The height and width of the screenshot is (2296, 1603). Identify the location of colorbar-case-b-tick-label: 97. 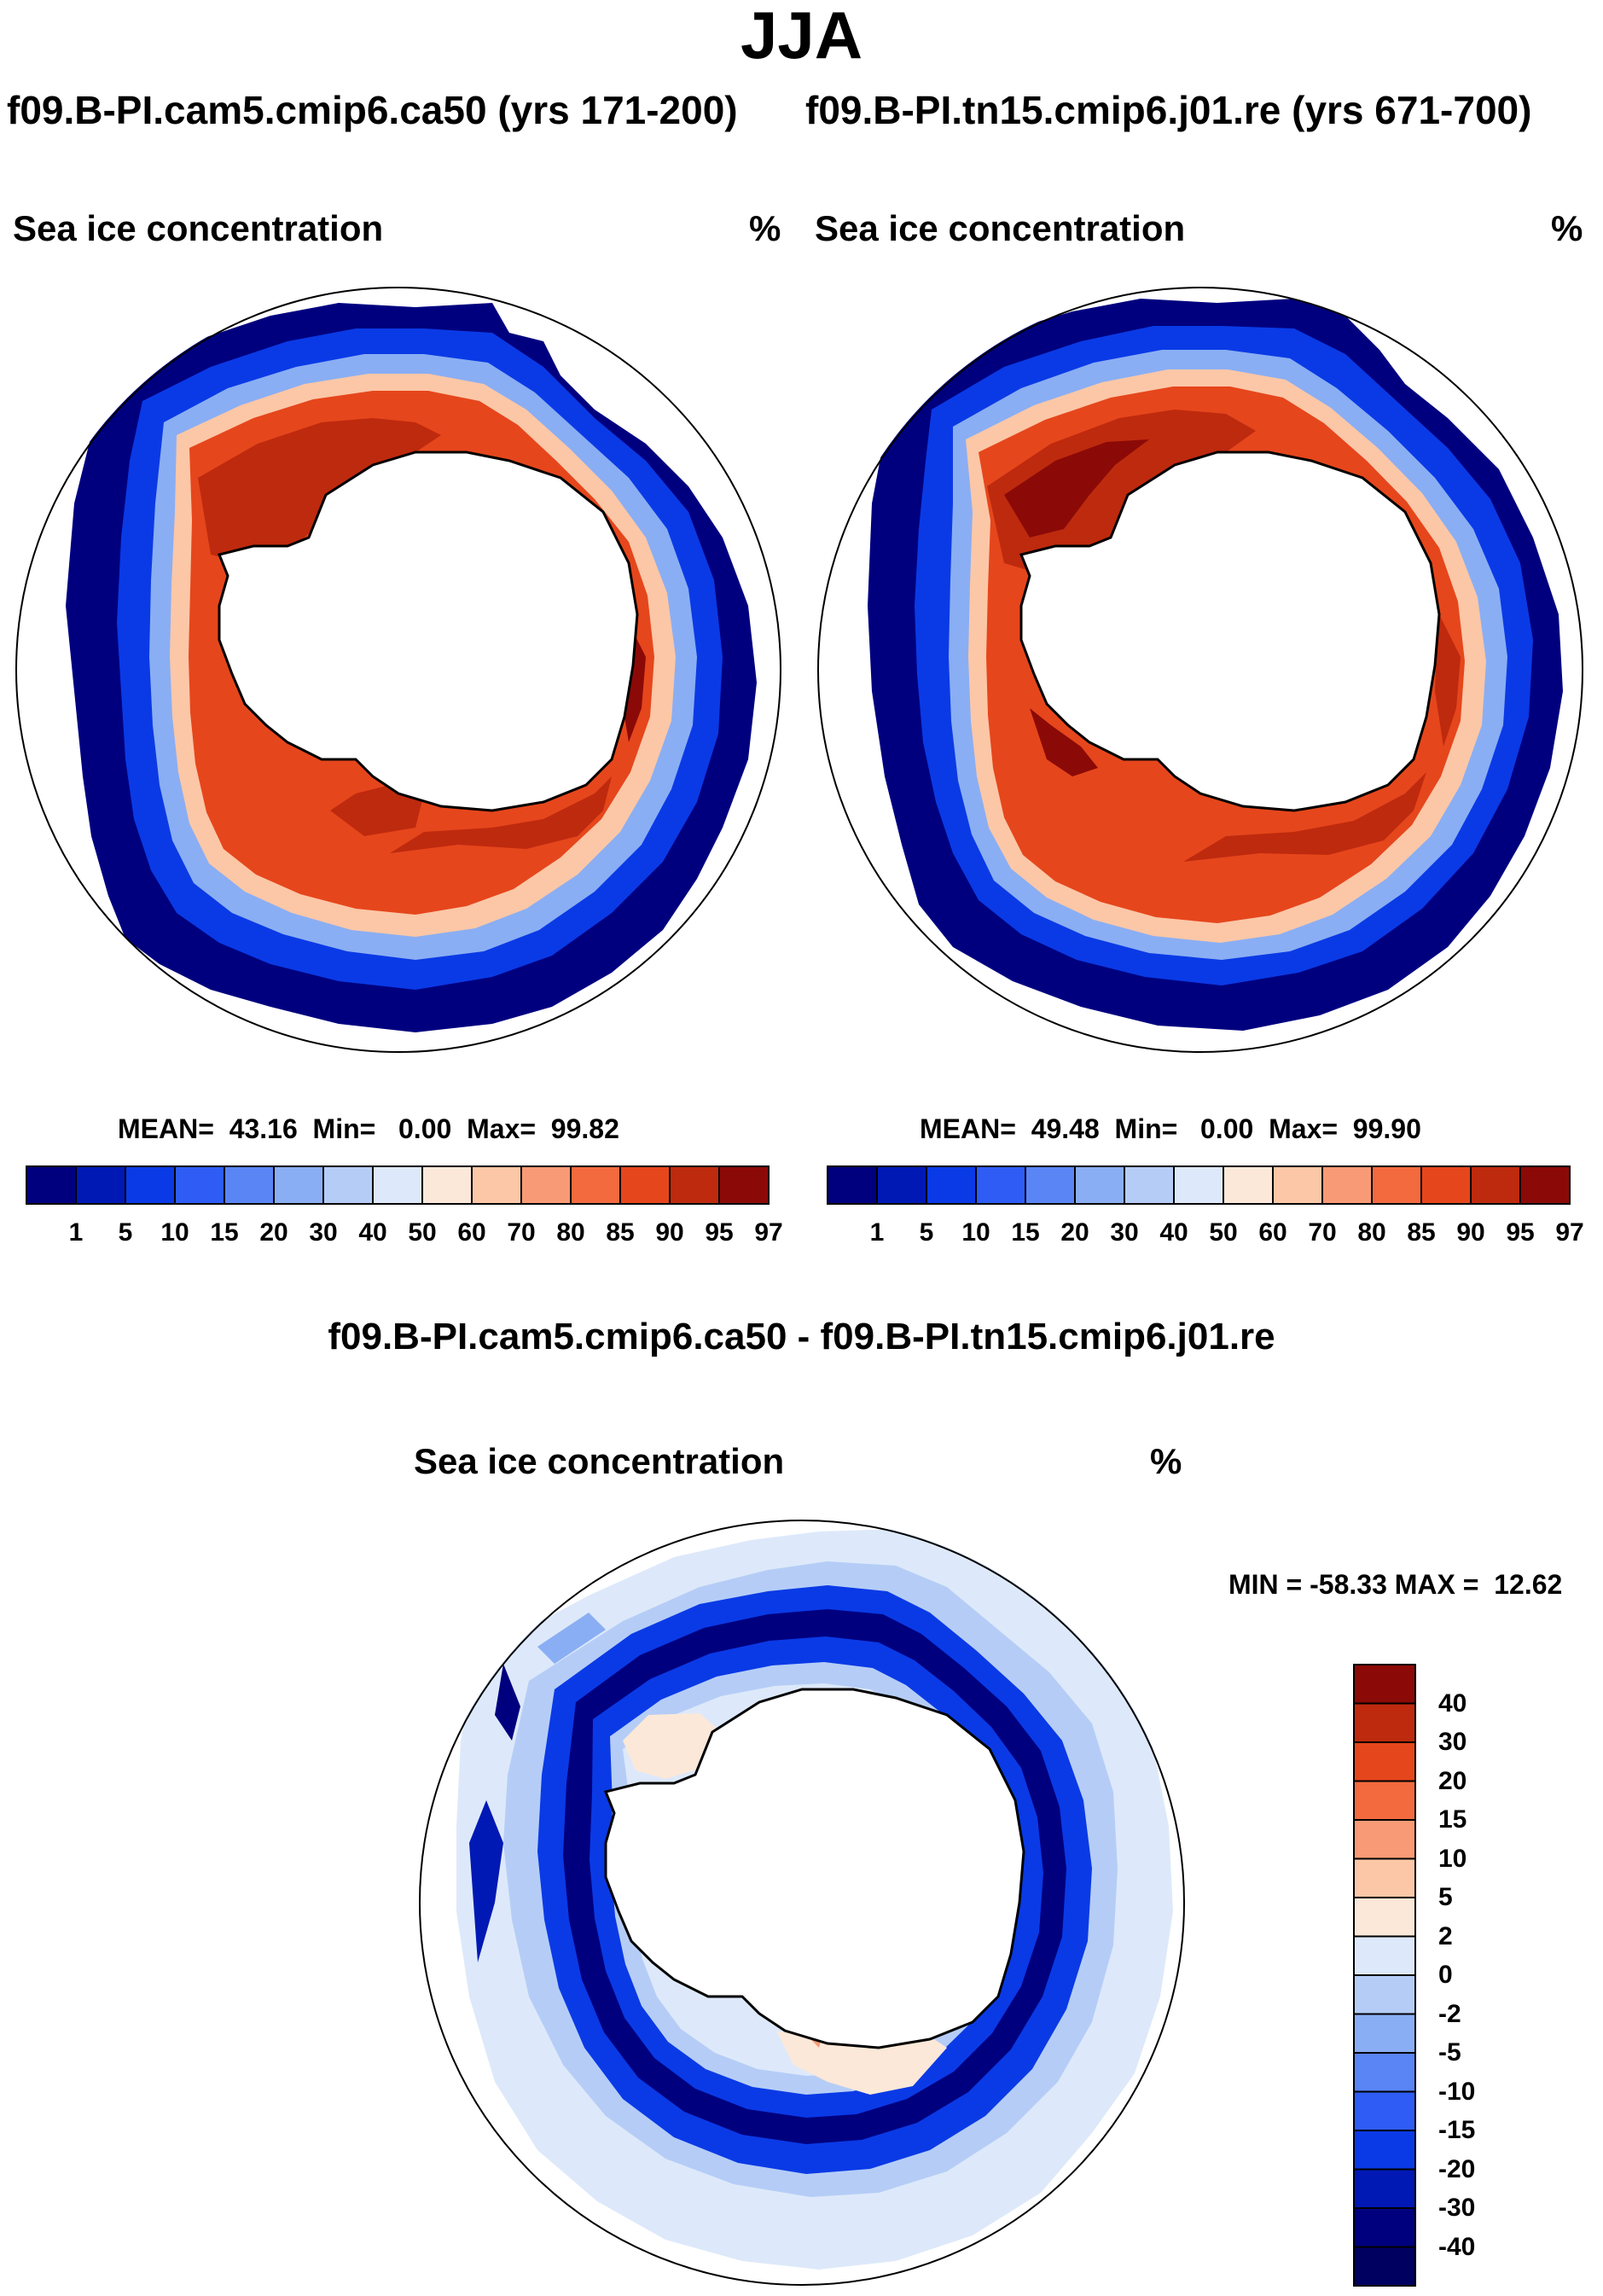
(1569, 1232).